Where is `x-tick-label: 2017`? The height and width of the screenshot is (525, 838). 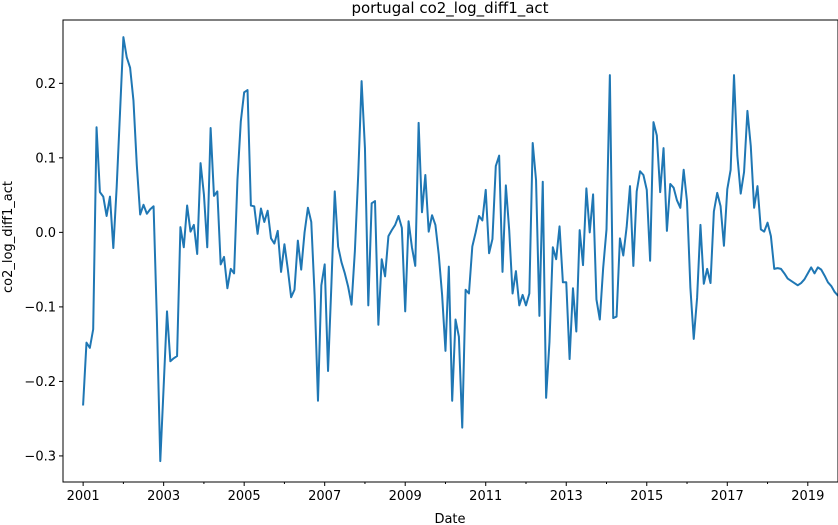 x-tick-label: 2017 is located at coordinates (727, 496).